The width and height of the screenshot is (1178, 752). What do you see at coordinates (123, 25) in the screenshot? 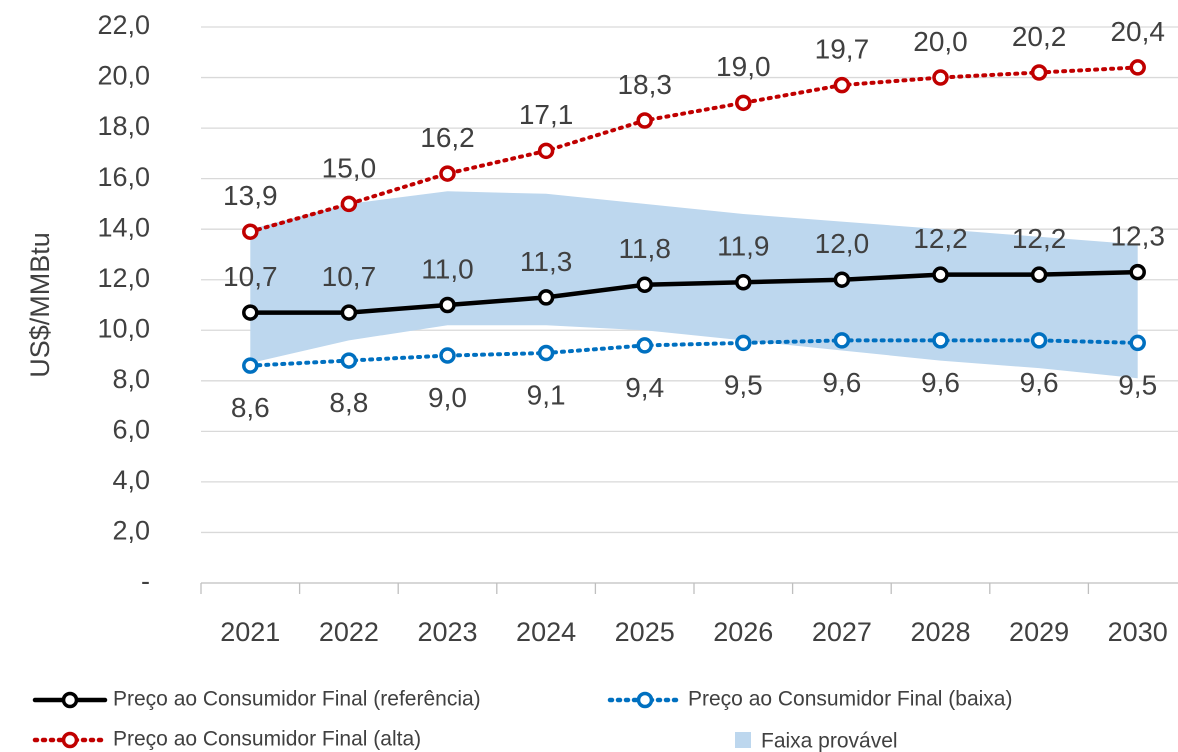
I see `y-tick-label: 22,0` at bounding box center [123, 25].